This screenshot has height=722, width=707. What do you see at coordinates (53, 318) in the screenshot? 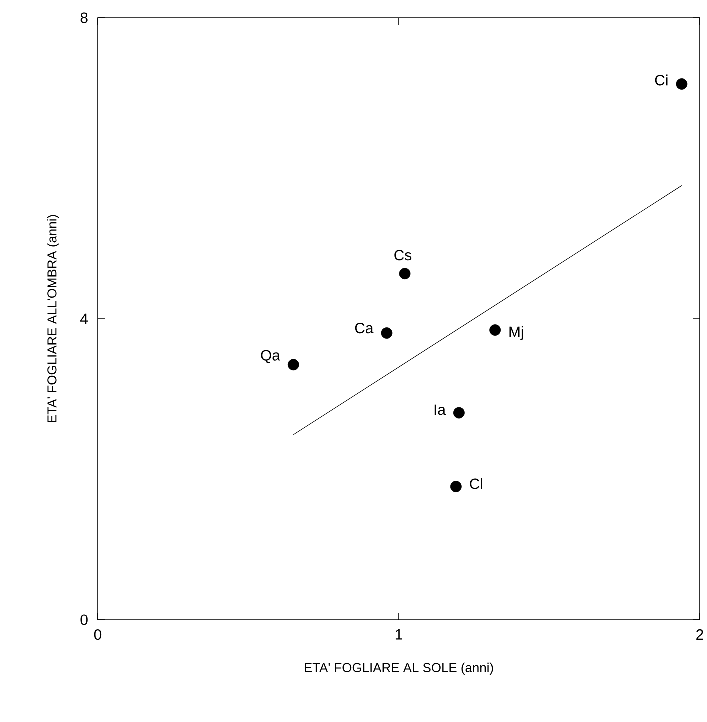
I see `y-axis-title: ETA' FOGLIARE ALL'OMBRA (anni)` at bounding box center [53, 318].